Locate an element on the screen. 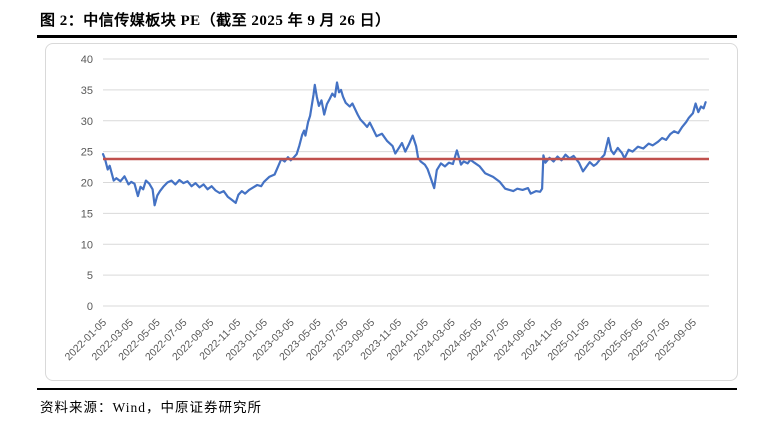 The height and width of the screenshot is (422, 763). title-divider-rule is located at coordinates (387, 36).